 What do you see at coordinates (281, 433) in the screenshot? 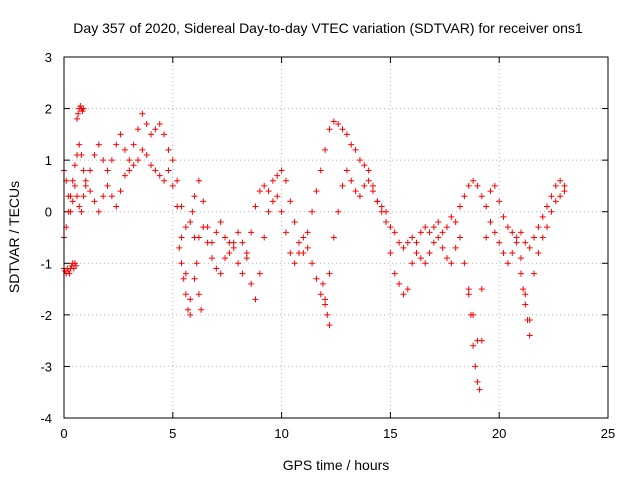
I see `x-tick-label: 10` at bounding box center [281, 433].